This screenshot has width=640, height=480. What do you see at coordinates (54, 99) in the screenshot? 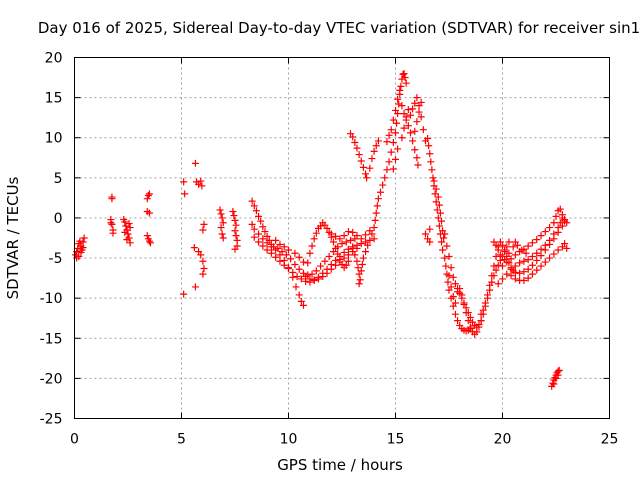
I see `y-tick-label: 15` at bounding box center [54, 99].